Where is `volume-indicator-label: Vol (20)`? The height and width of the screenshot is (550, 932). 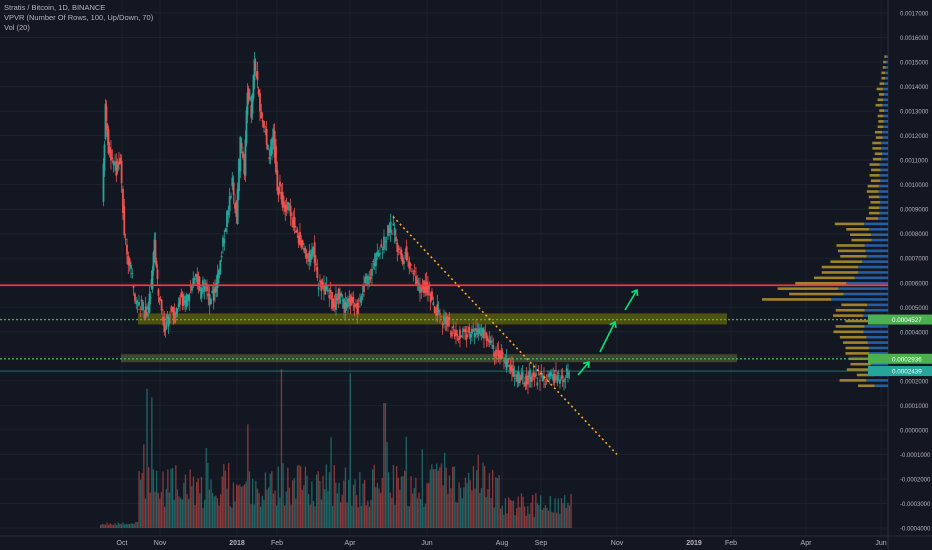 volume-indicator-label: Vol (20) is located at coordinates (17, 27).